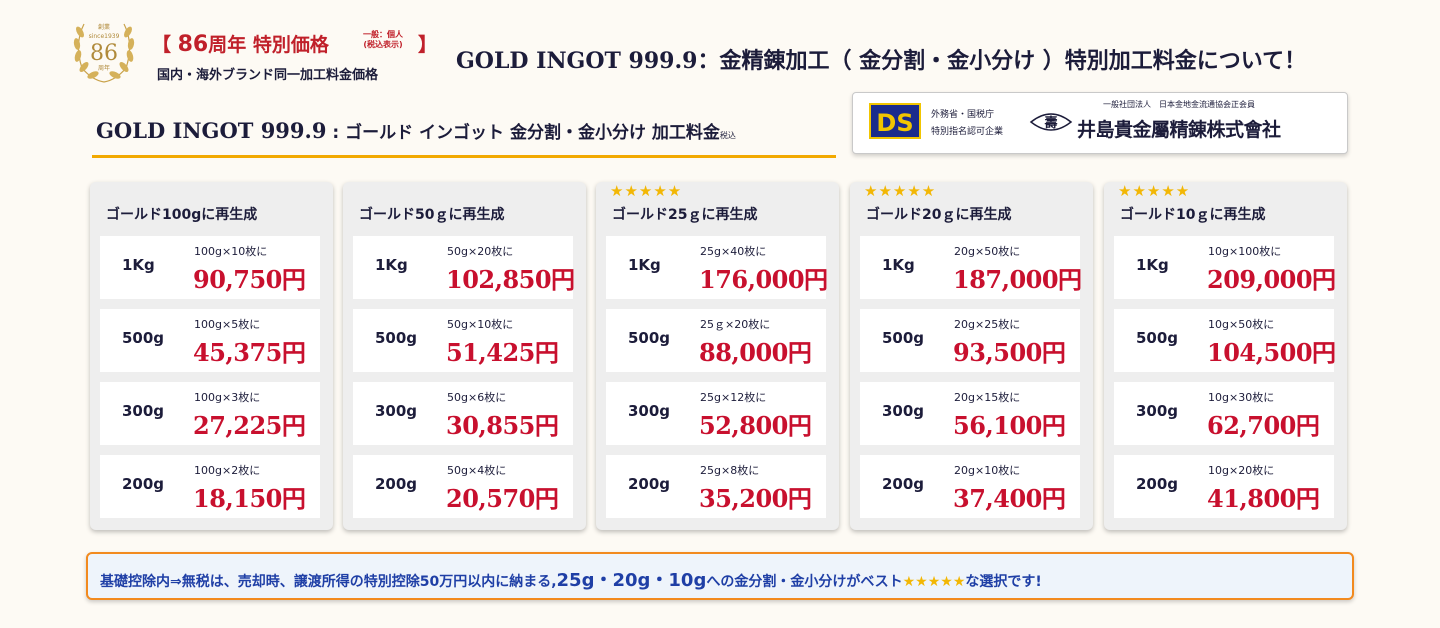 Image resolution: width=1440 pixels, height=628 pixels. What do you see at coordinates (383, 34) in the screenshot?
I see `tax-note-line1: 一般：個人` at bounding box center [383, 34].